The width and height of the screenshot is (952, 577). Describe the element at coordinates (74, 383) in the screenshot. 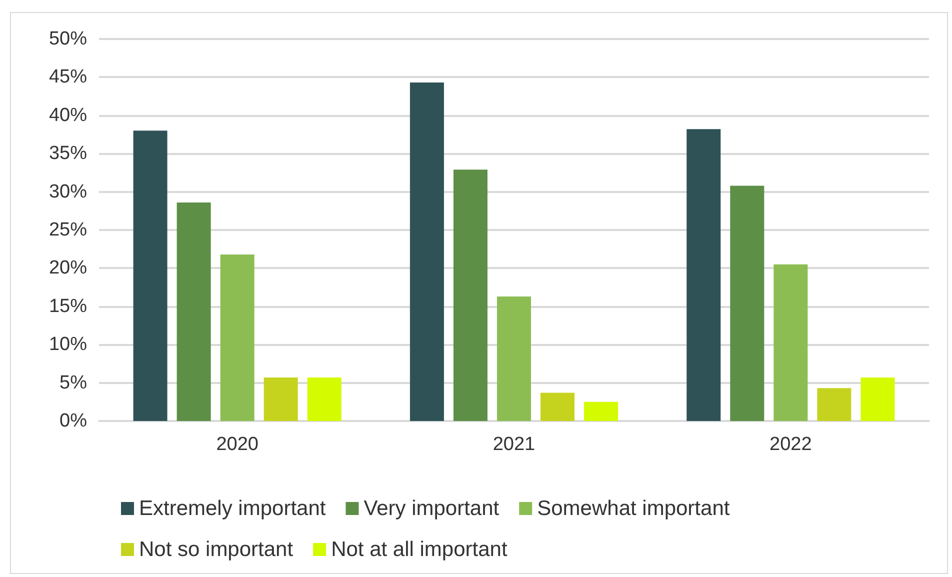

I see `y-tick-label: 5%` at that location.